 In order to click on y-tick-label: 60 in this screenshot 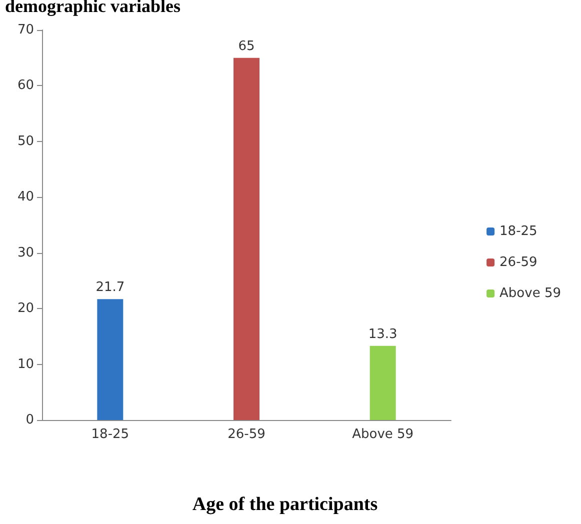, I will do `click(25, 86)`.